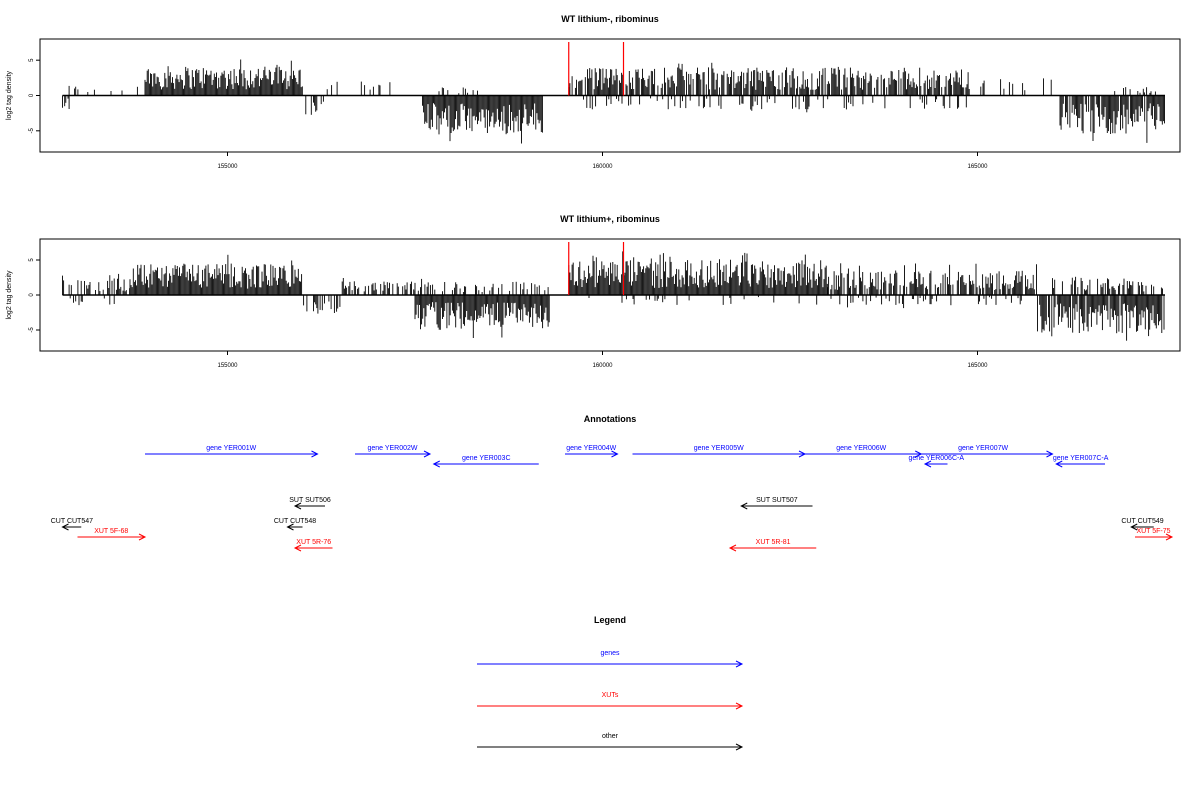 This screenshot has width=1200, height=800. What do you see at coordinates (392, 448) in the screenshot?
I see `gene-label: gene YER002W` at bounding box center [392, 448].